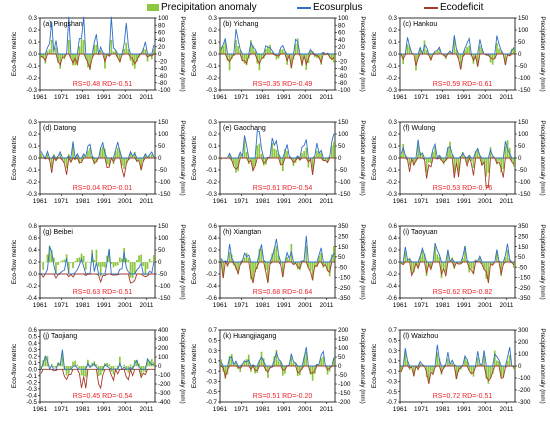 This screenshot has width=550, height=428. What do you see at coordinates (524, 390) in the screenshot?
I see `right-tick-label: -200` at bounding box center [524, 390].